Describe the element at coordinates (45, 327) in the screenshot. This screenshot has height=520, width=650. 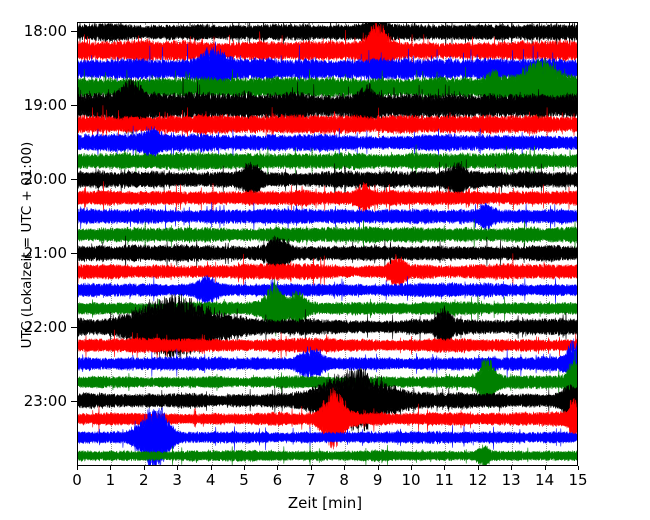
I see `y-tick-label: 22:00` at that location.